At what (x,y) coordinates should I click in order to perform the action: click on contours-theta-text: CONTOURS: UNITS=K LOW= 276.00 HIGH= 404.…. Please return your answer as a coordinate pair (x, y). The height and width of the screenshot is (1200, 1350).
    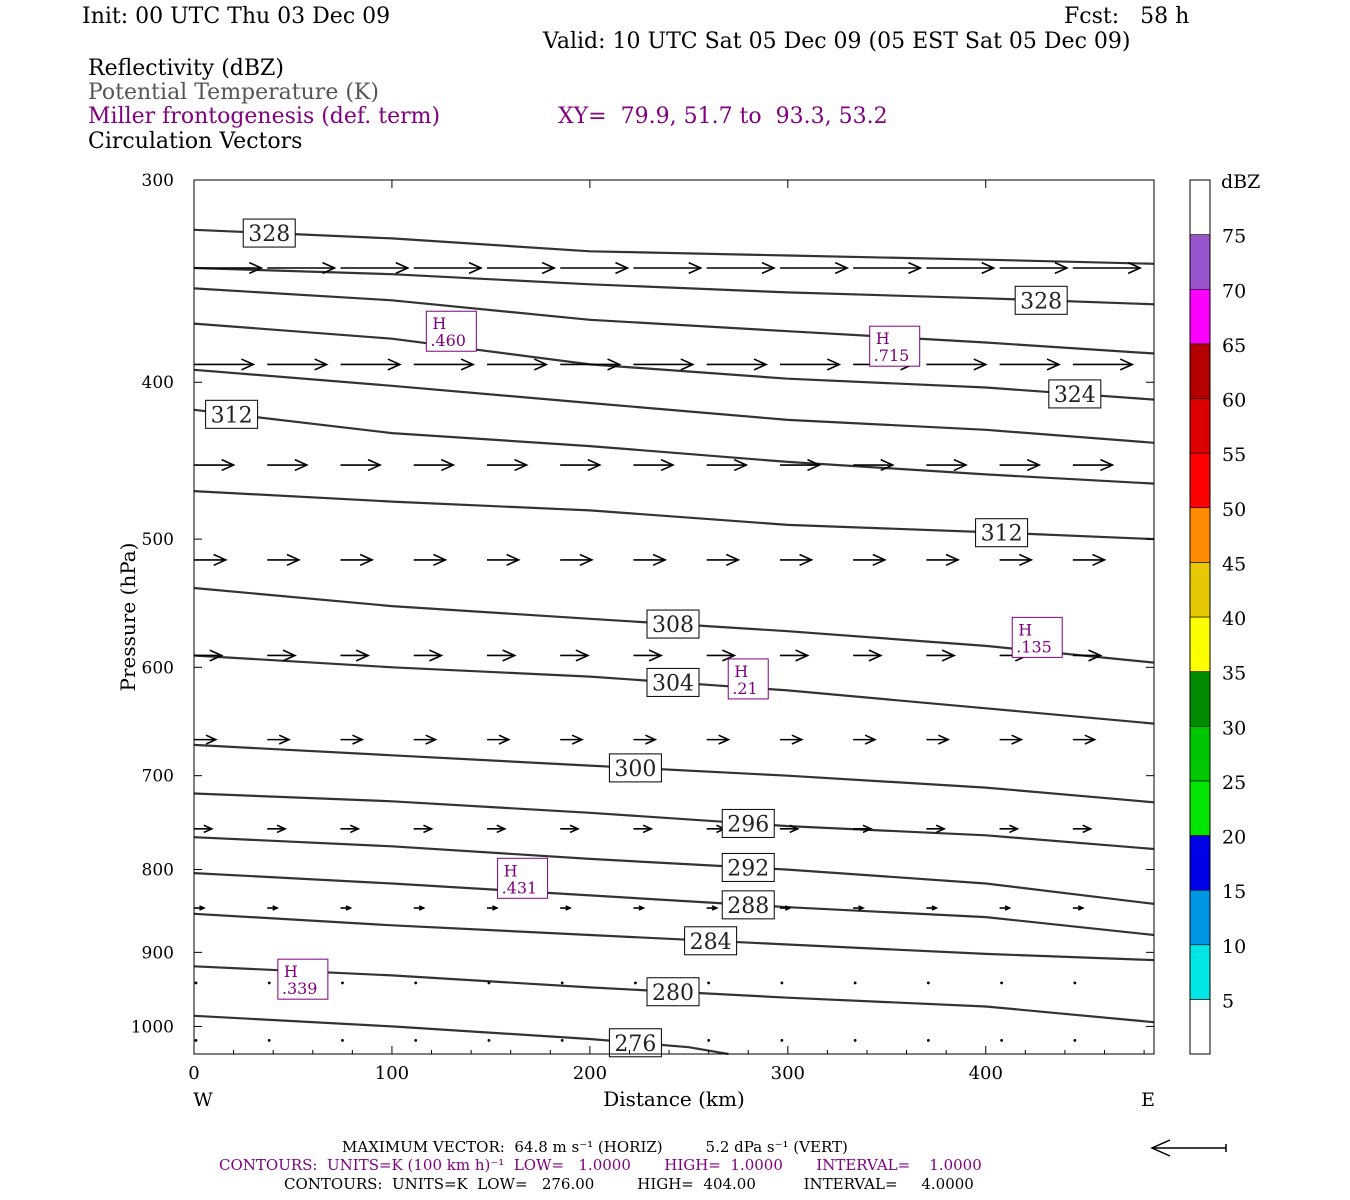
    Looking at the image, I should click on (629, 1184).